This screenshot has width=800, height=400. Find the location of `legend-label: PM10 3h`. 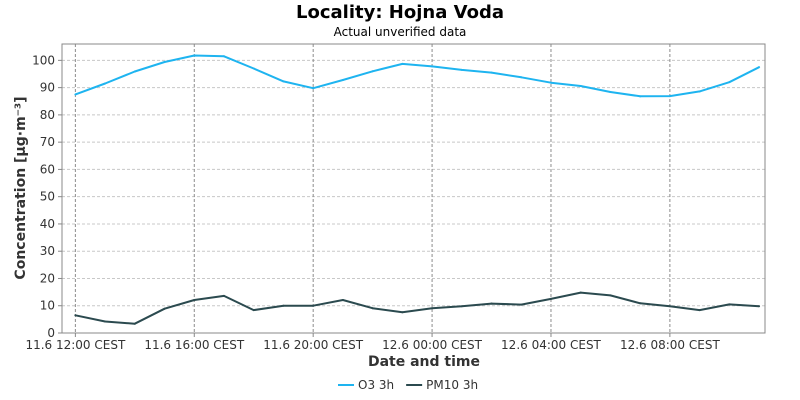

legend-label: PM10 3h is located at coordinates (452, 385).